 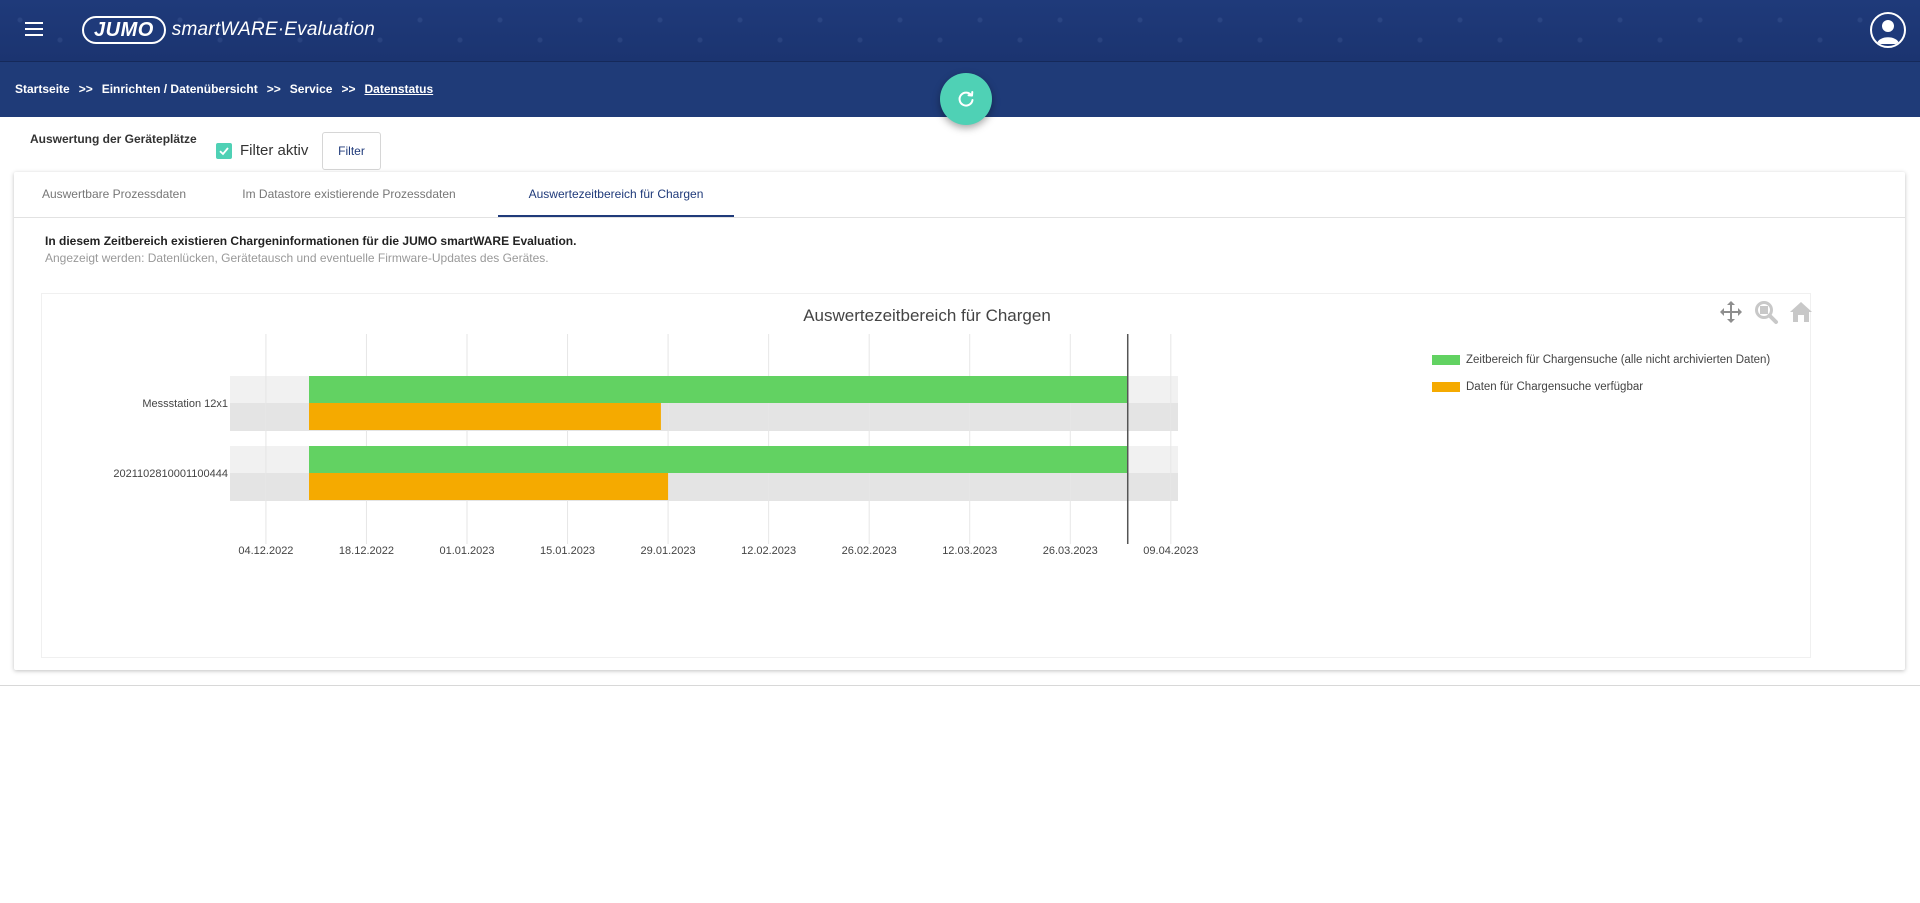 I want to click on app-logo: JUMO smartWARE·Evaluation, so click(x=228, y=30).